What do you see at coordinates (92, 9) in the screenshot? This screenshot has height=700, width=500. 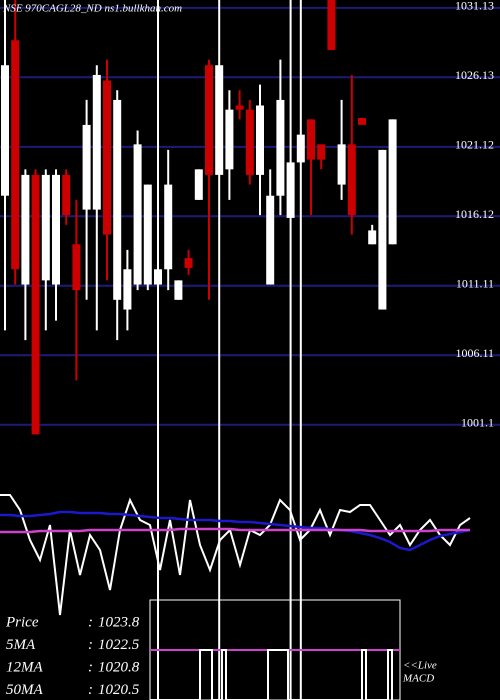 I see `chart-title: NSE 970CAGL28_ND ns1.bullkhan.com` at bounding box center [92, 9].